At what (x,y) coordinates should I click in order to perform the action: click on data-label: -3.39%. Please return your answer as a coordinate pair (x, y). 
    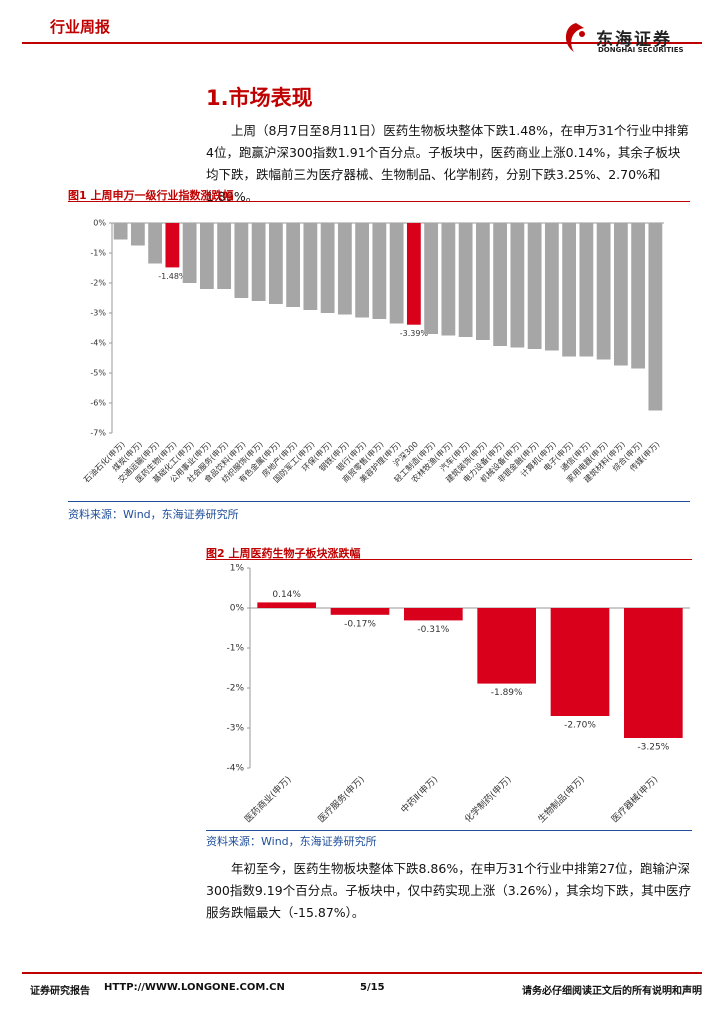
    Looking at the image, I should click on (414, 333).